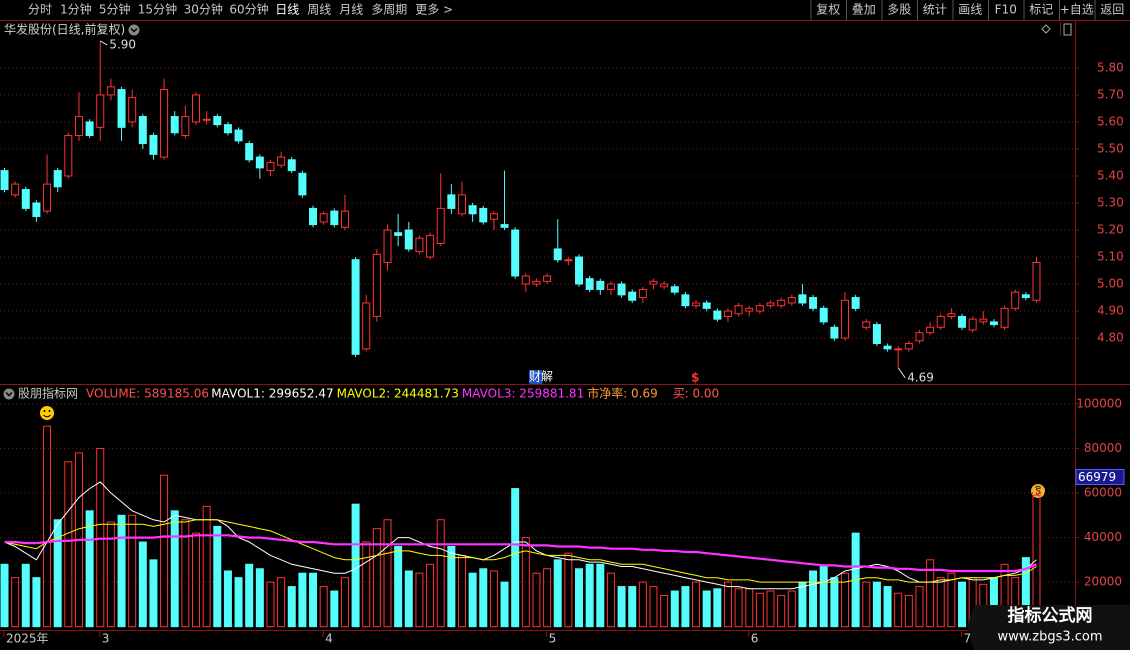 The height and width of the screenshot is (650, 1130). What do you see at coordinates (434, 10) in the screenshot?
I see `period-button: 更多 >` at bounding box center [434, 10].